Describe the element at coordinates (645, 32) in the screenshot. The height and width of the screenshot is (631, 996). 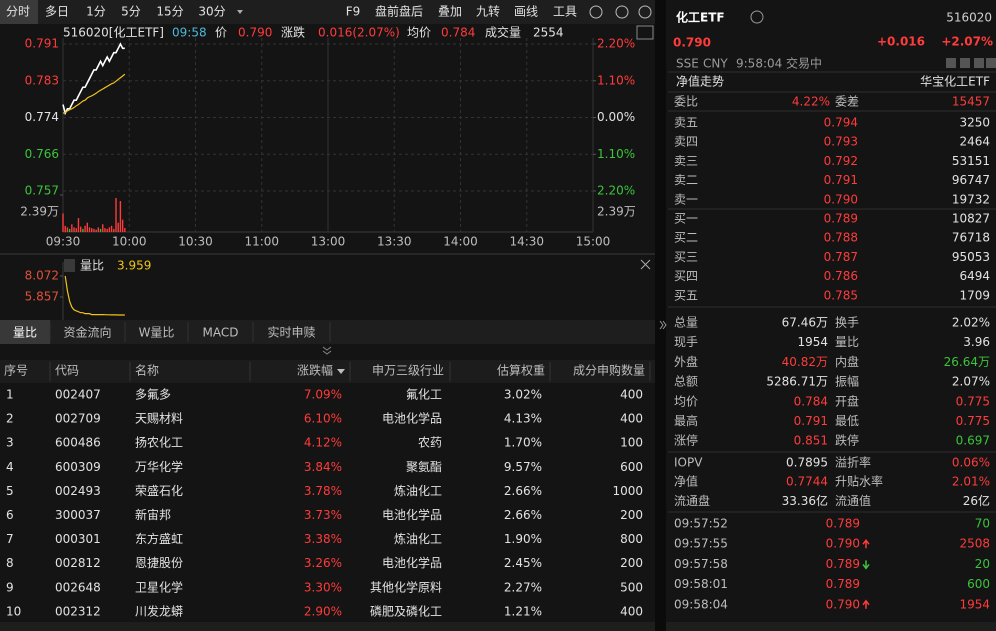
I see `wp-icon` at that location.